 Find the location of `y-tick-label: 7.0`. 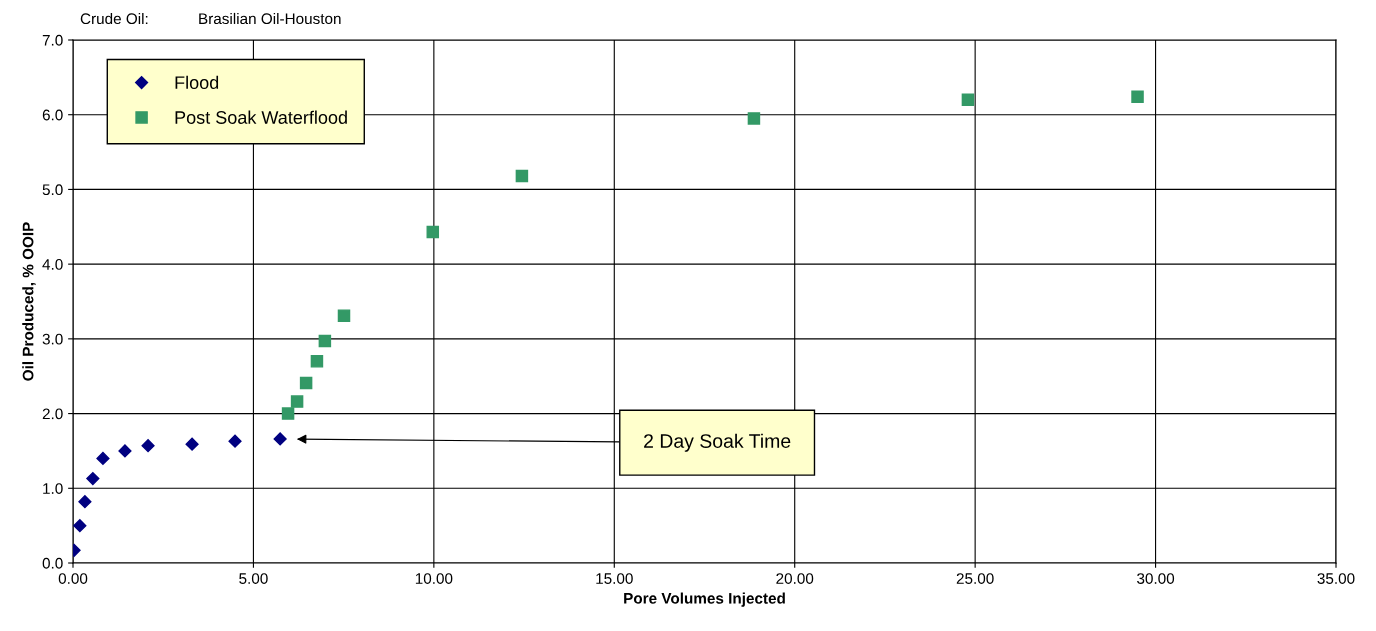

y-tick-label: 7.0 is located at coordinates (52, 40).